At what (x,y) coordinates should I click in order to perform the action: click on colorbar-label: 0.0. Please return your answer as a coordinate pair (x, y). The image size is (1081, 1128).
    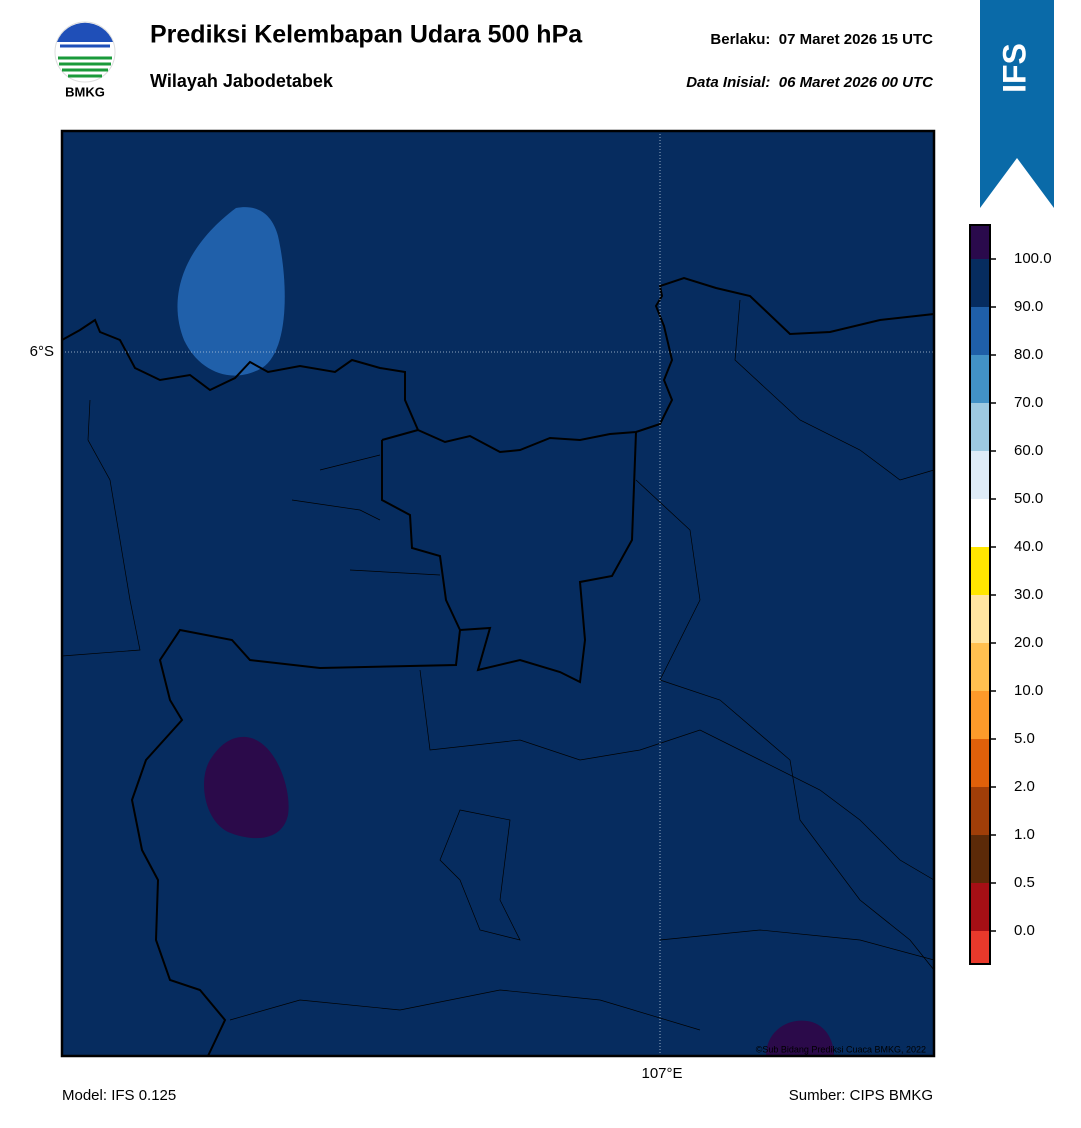
    Looking at the image, I should click on (1024, 930).